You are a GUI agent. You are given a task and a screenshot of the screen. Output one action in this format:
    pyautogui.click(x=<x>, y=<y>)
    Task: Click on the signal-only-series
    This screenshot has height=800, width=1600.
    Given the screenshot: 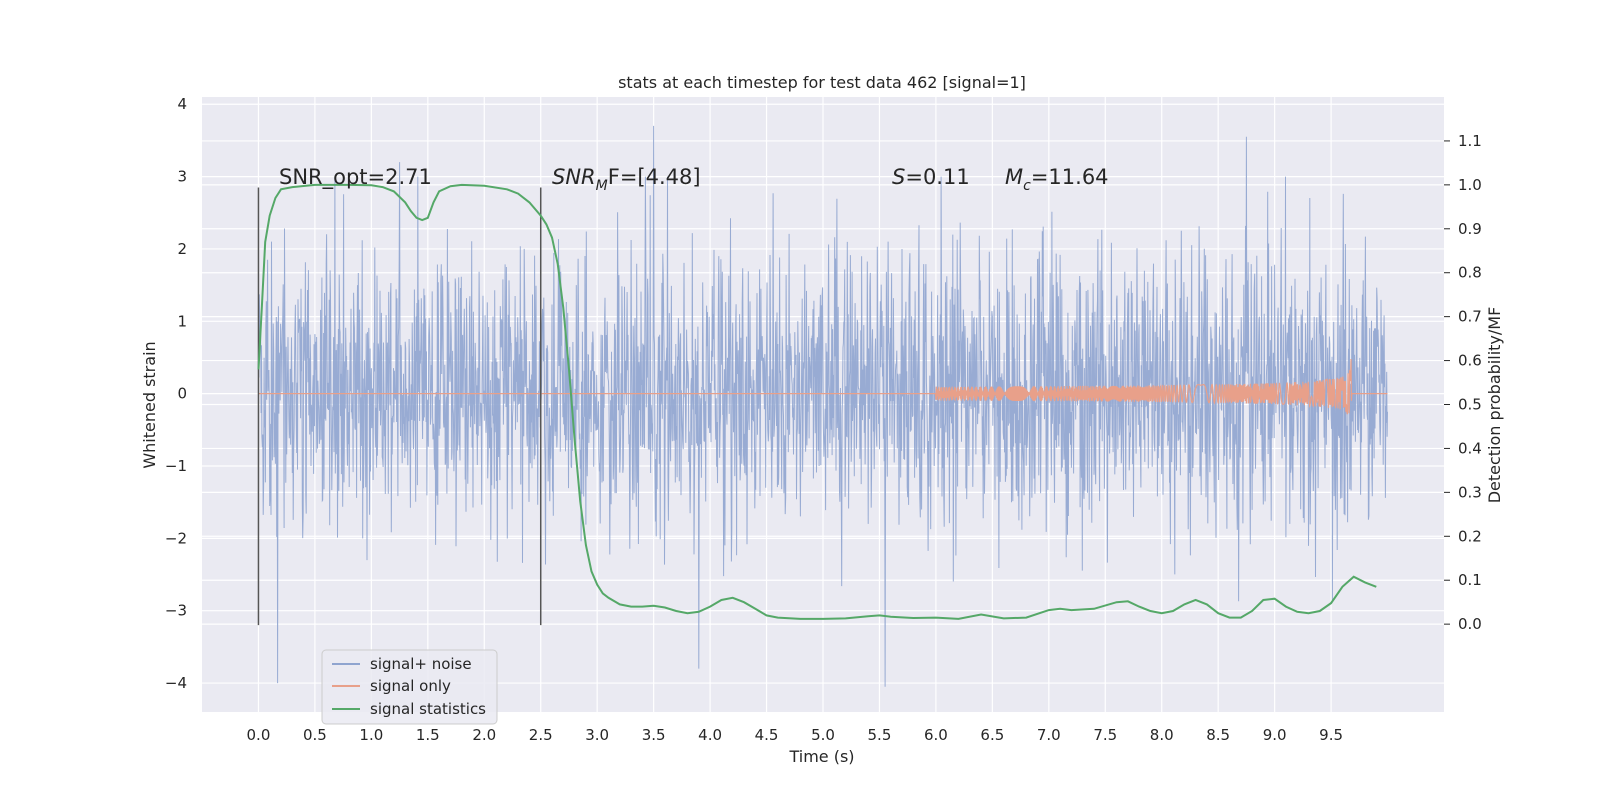 What is the action you would take?
    pyautogui.click(x=823, y=386)
    